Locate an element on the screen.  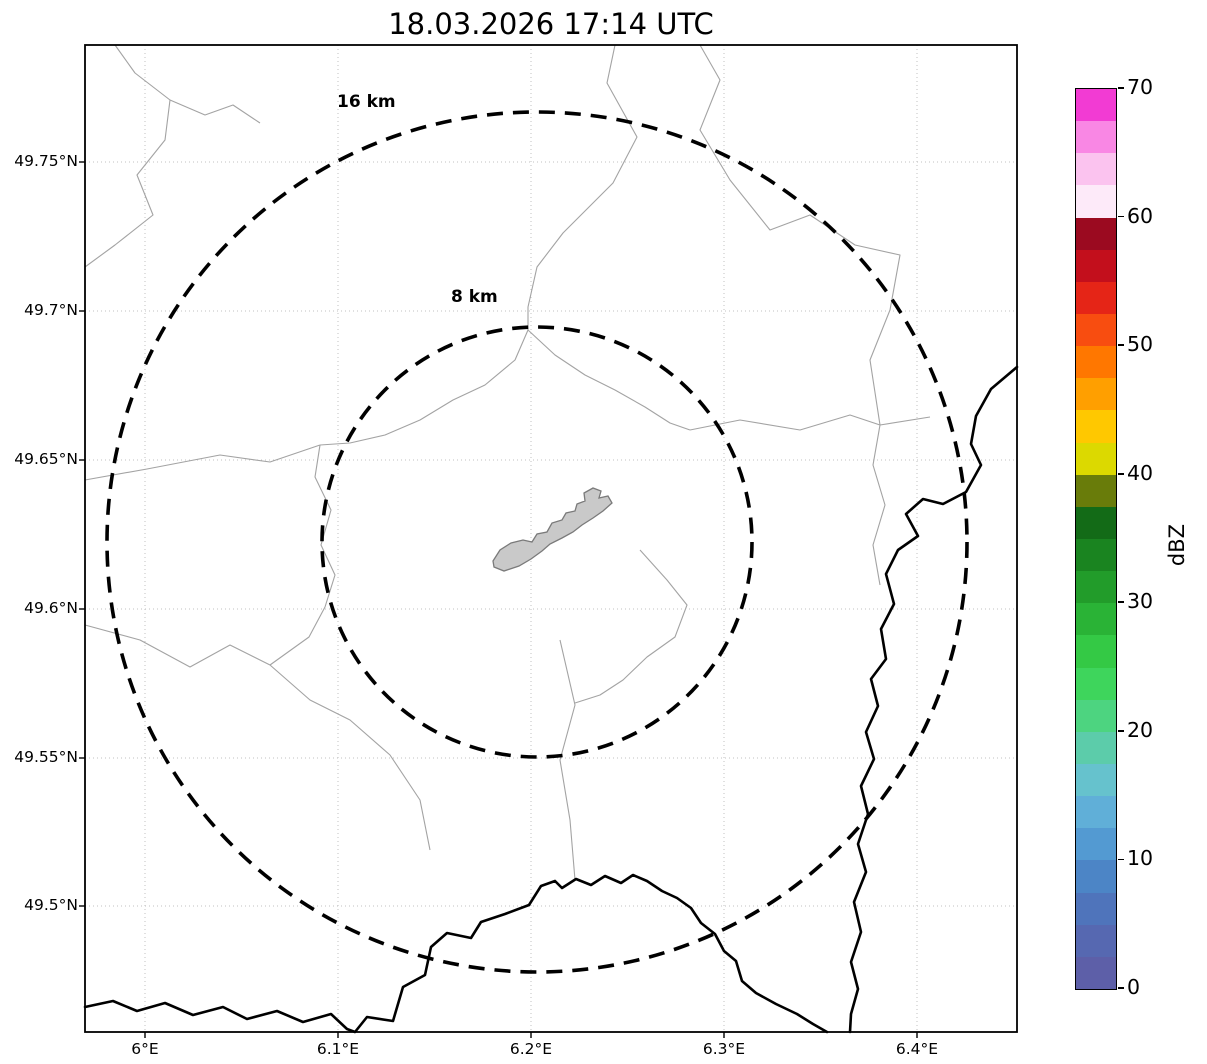
y-tick-label: 49.5°N is located at coordinates (51, 905).